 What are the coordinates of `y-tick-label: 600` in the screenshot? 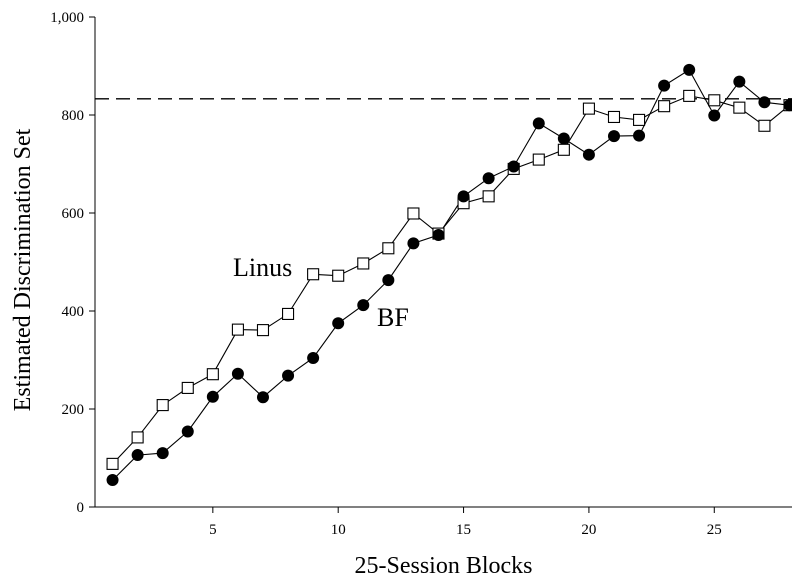 It's located at (73, 214).